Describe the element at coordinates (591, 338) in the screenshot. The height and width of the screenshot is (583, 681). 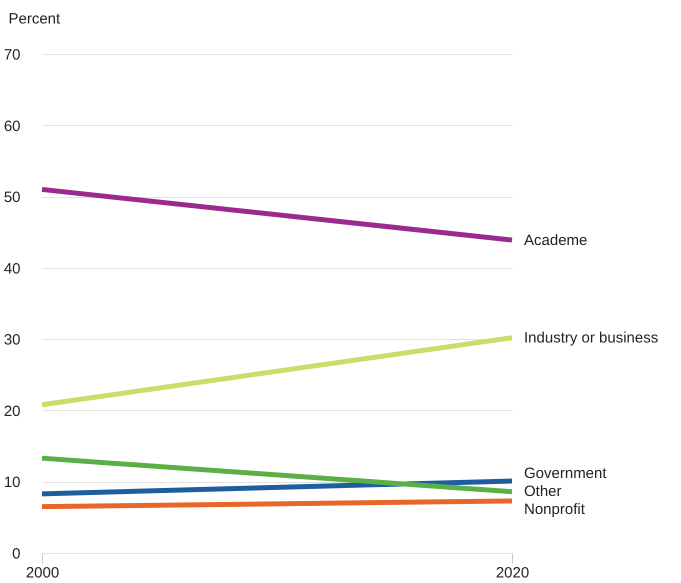
I see `series-label: Industry or business` at that location.